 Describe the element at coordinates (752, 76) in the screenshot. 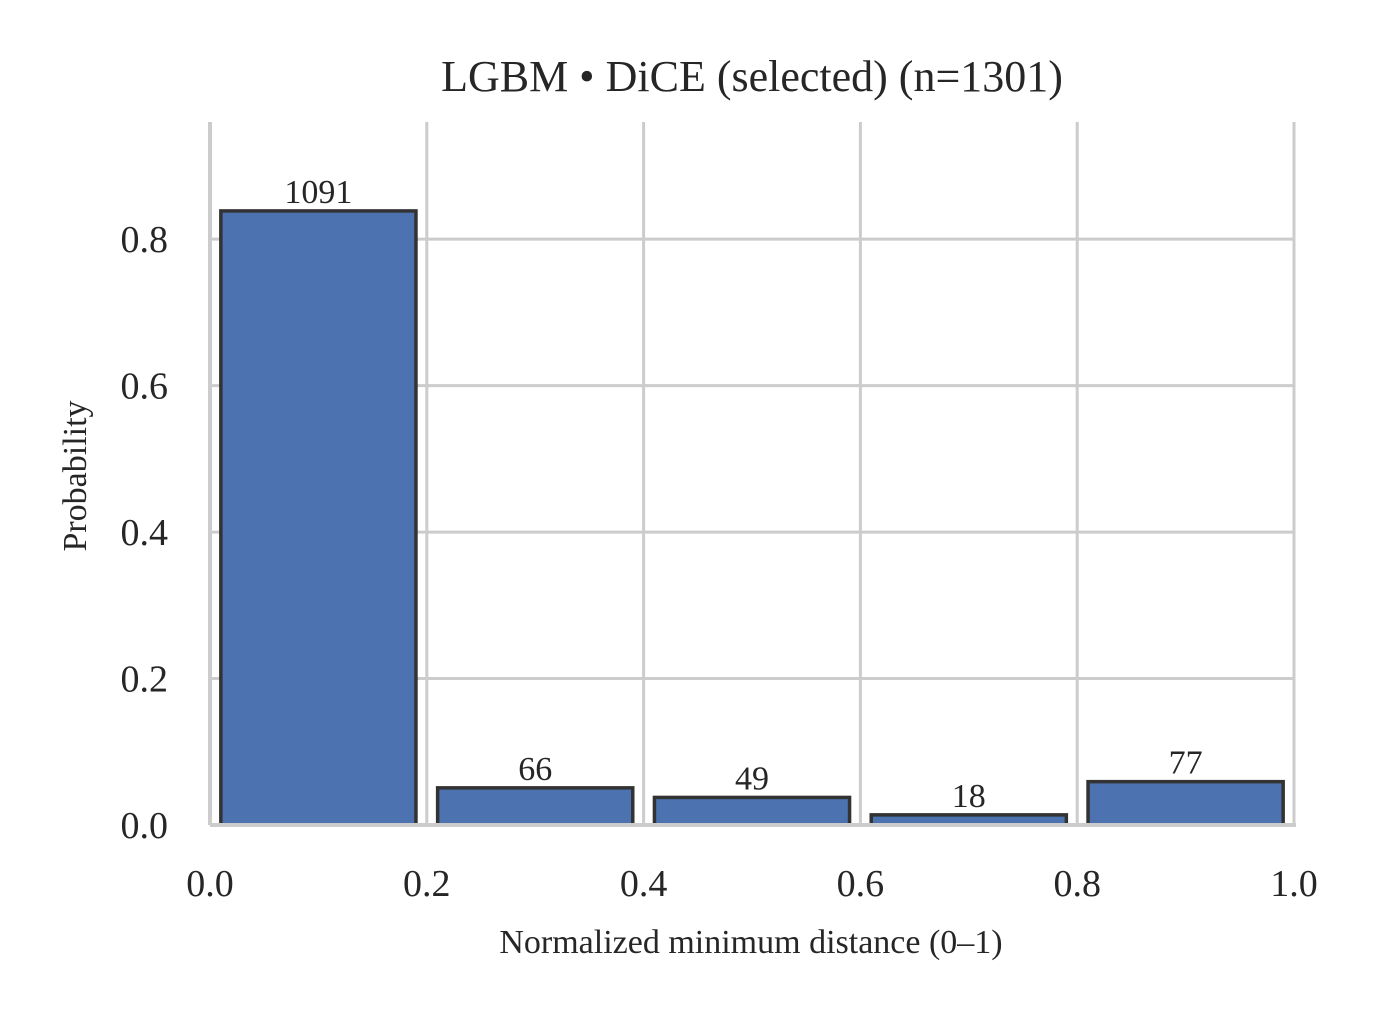

I see `chart-title: LGBM • DiCE (selected) (n=1301)` at that location.